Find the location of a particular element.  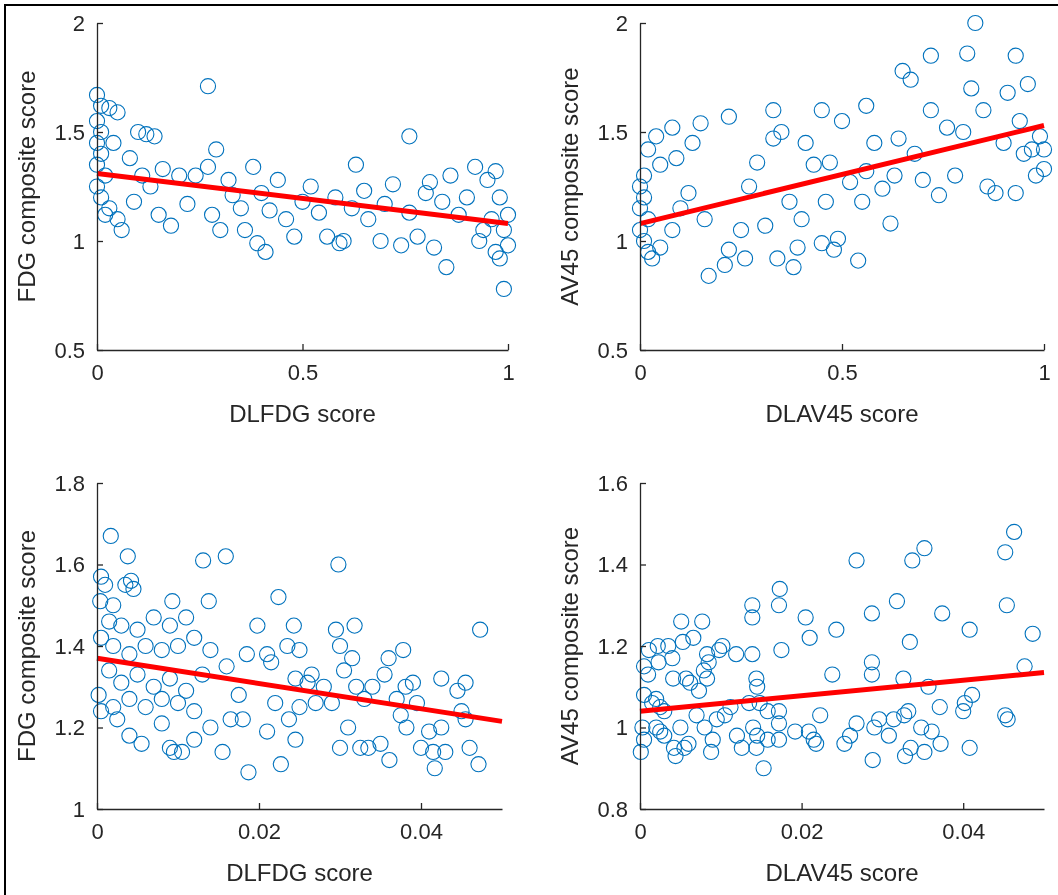

y-tick-label: 1.8 is located at coordinates (69, 483).